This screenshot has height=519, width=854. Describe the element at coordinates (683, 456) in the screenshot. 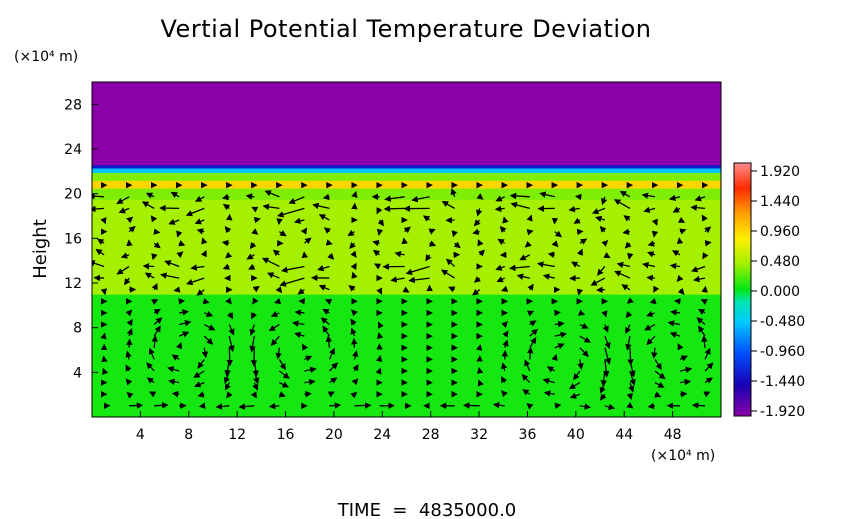

I see `x-unit-label: (×10⁴ m)` at that location.